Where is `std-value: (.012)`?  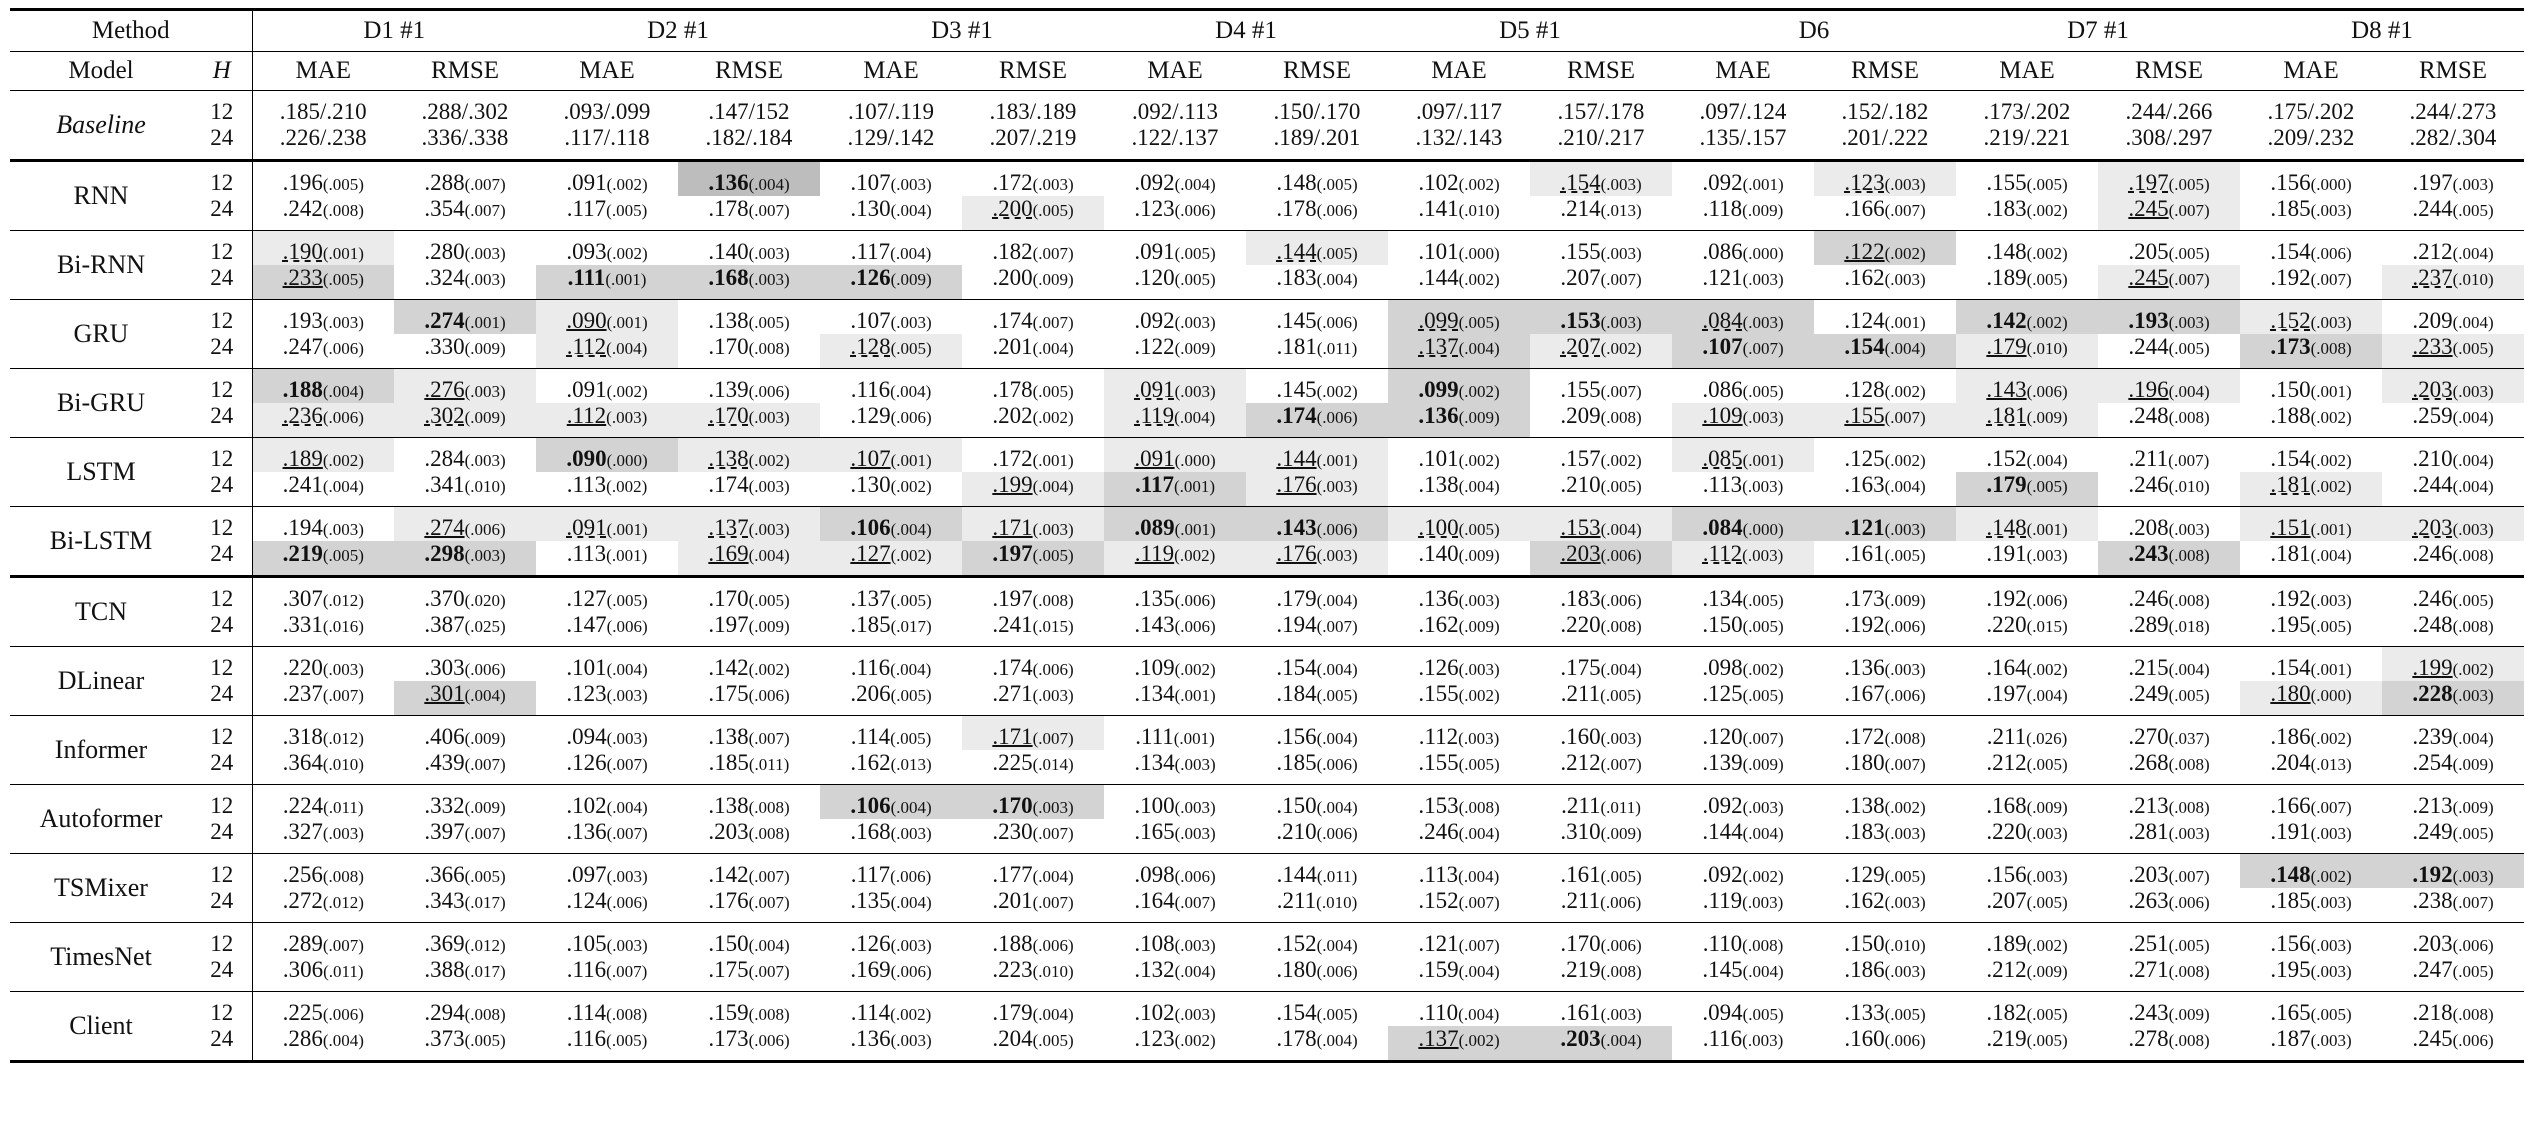 std-value: (.012) is located at coordinates (343, 738).